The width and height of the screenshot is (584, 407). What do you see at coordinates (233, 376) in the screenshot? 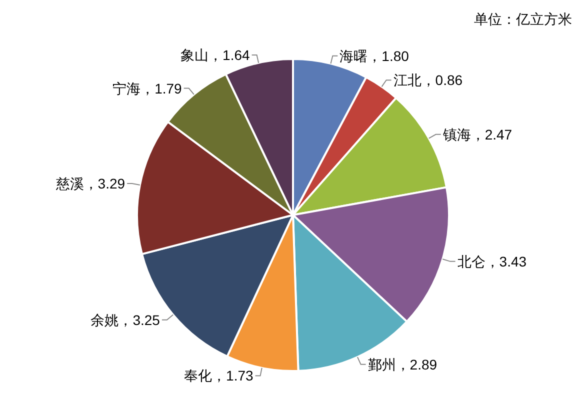
I see `data-label: ，1.73` at bounding box center [233, 376].